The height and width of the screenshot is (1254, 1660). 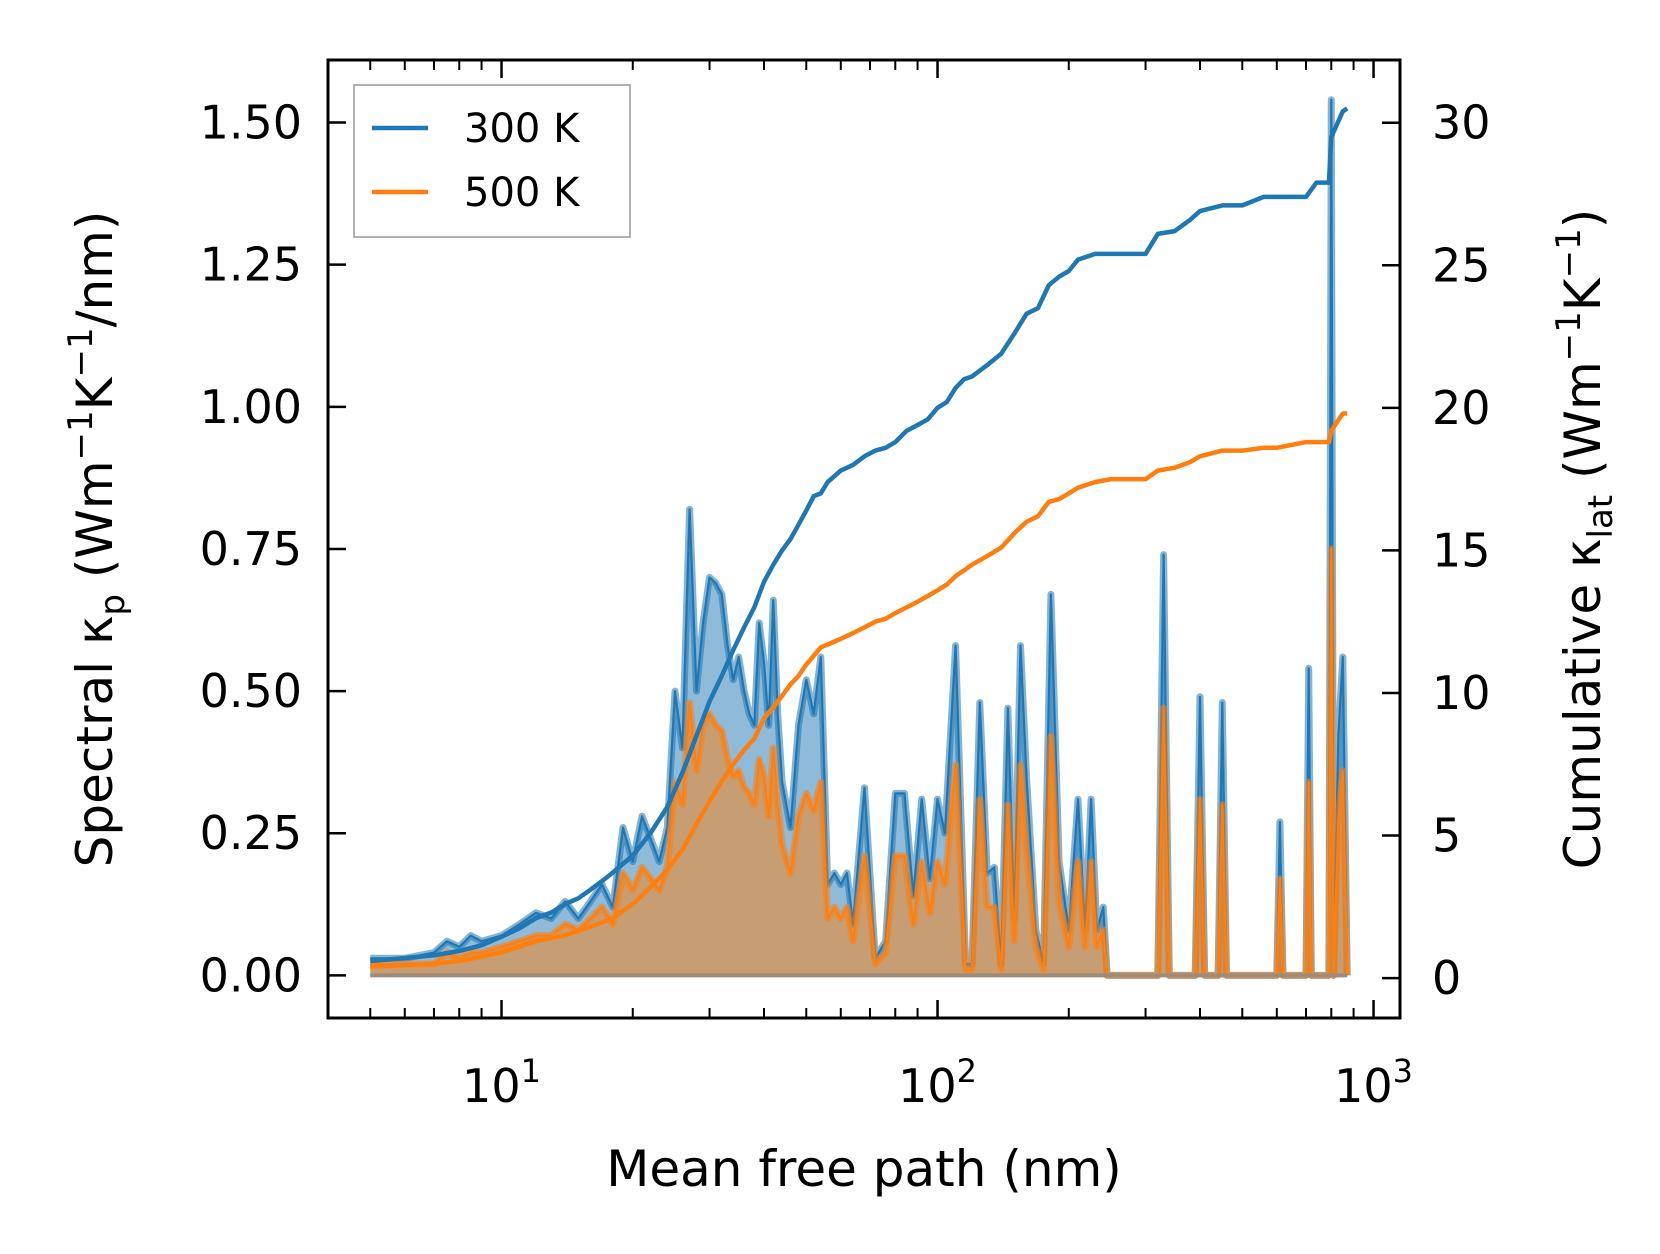 What do you see at coordinates (1461, 265) in the screenshot?
I see `y-right-tick-label: 25` at bounding box center [1461, 265].